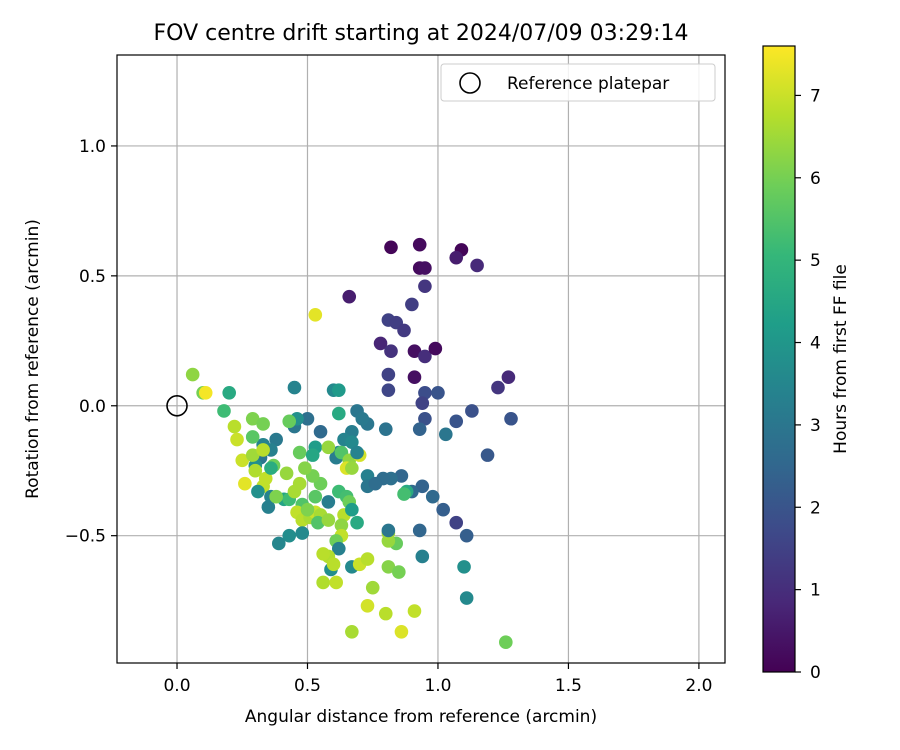 Image resolution: width=900 pixels, height=750 pixels. Describe the element at coordinates (808, 384) in the screenshot. I see `colorbar-ticks: 0 1 2 3 4 5 6 7` at that location.